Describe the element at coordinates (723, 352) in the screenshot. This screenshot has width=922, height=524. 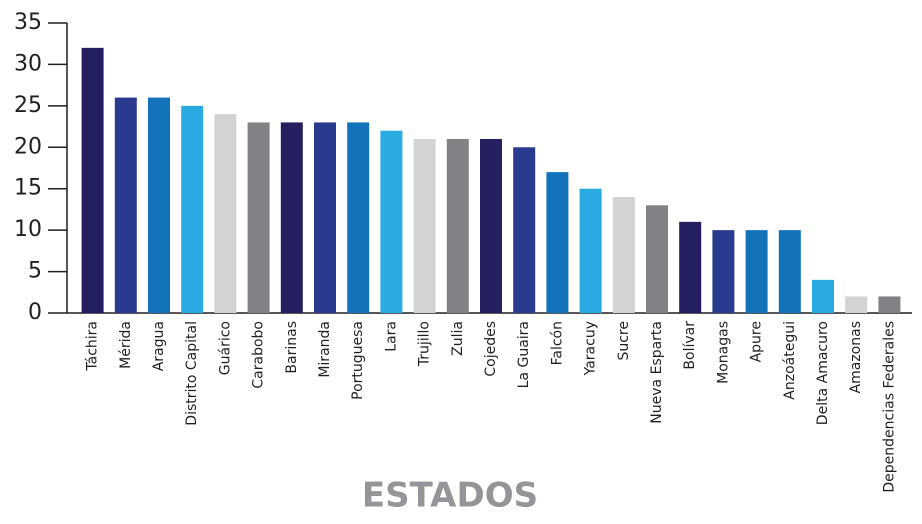
I see `x-tick-label: Monagas` at that location.